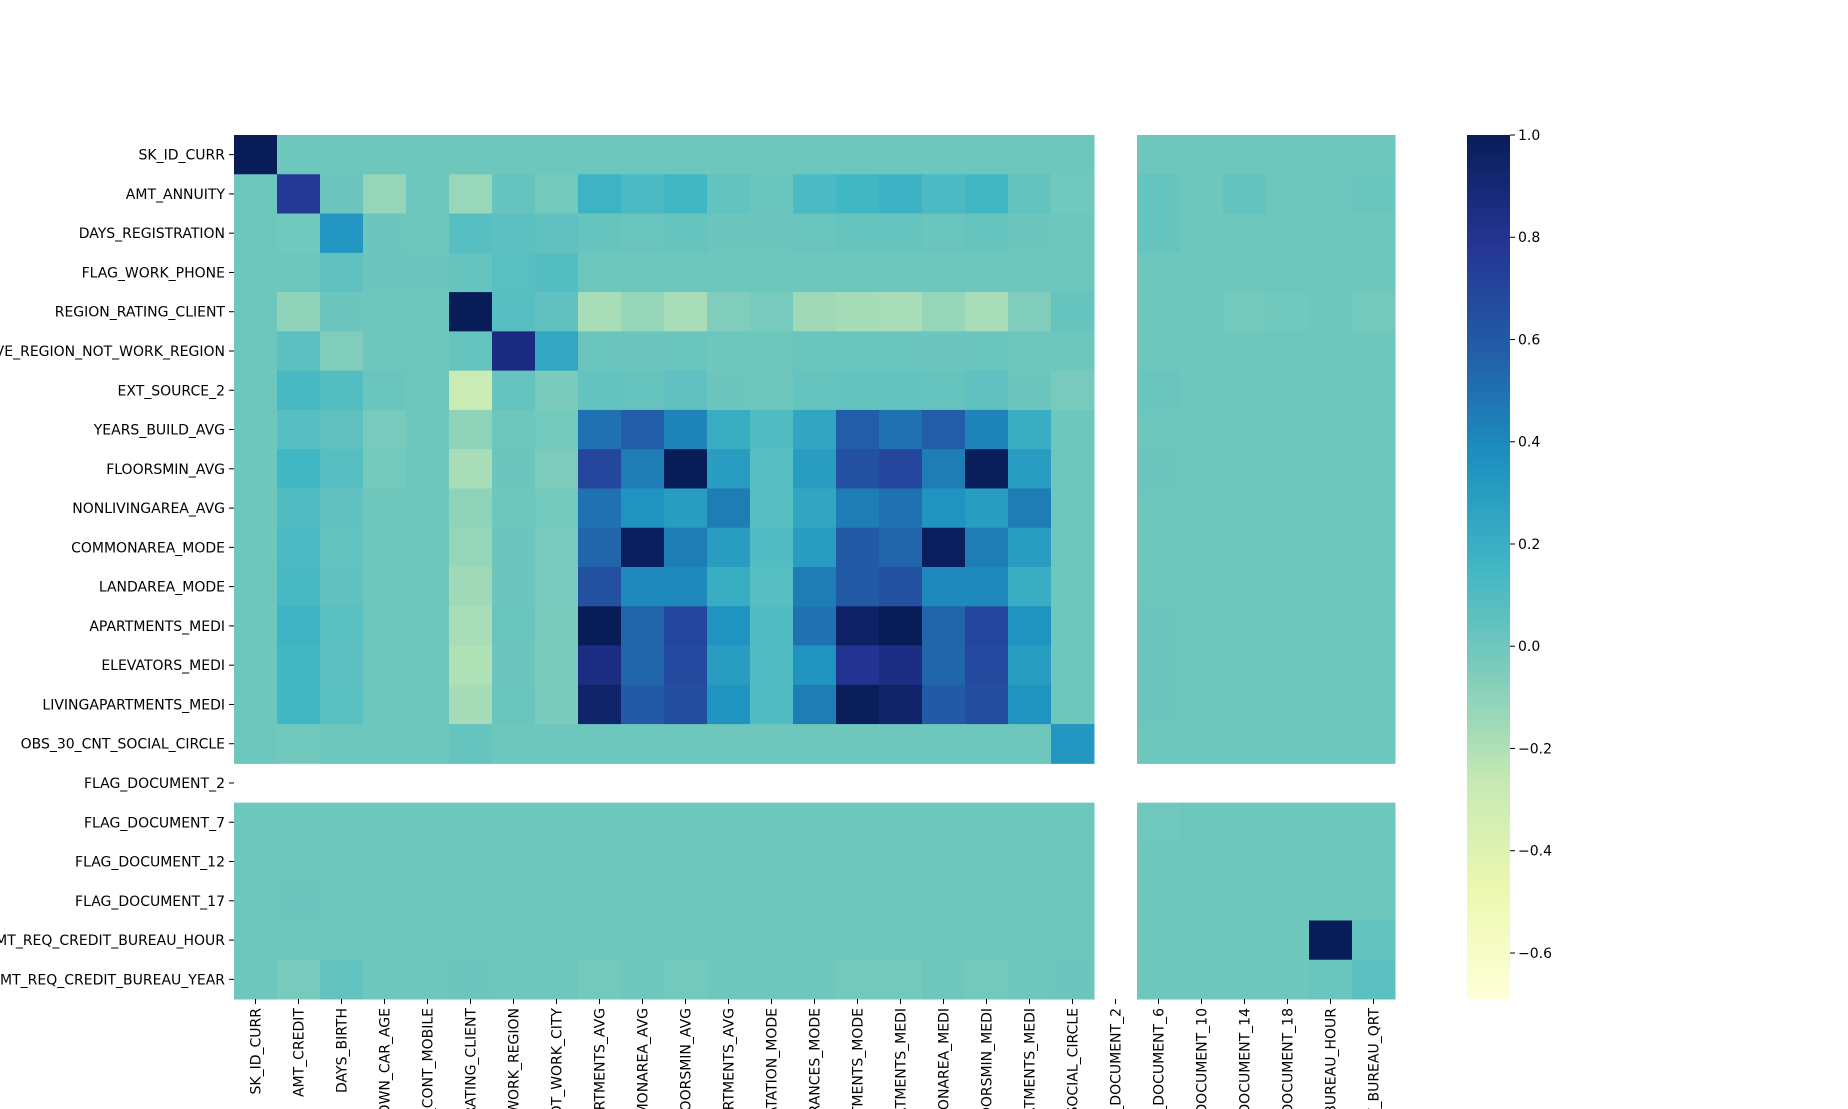  What do you see at coordinates (257, 1051) in the screenshot?
I see `x-tick-label: SK_ID_CURR` at bounding box center [257, 1051].